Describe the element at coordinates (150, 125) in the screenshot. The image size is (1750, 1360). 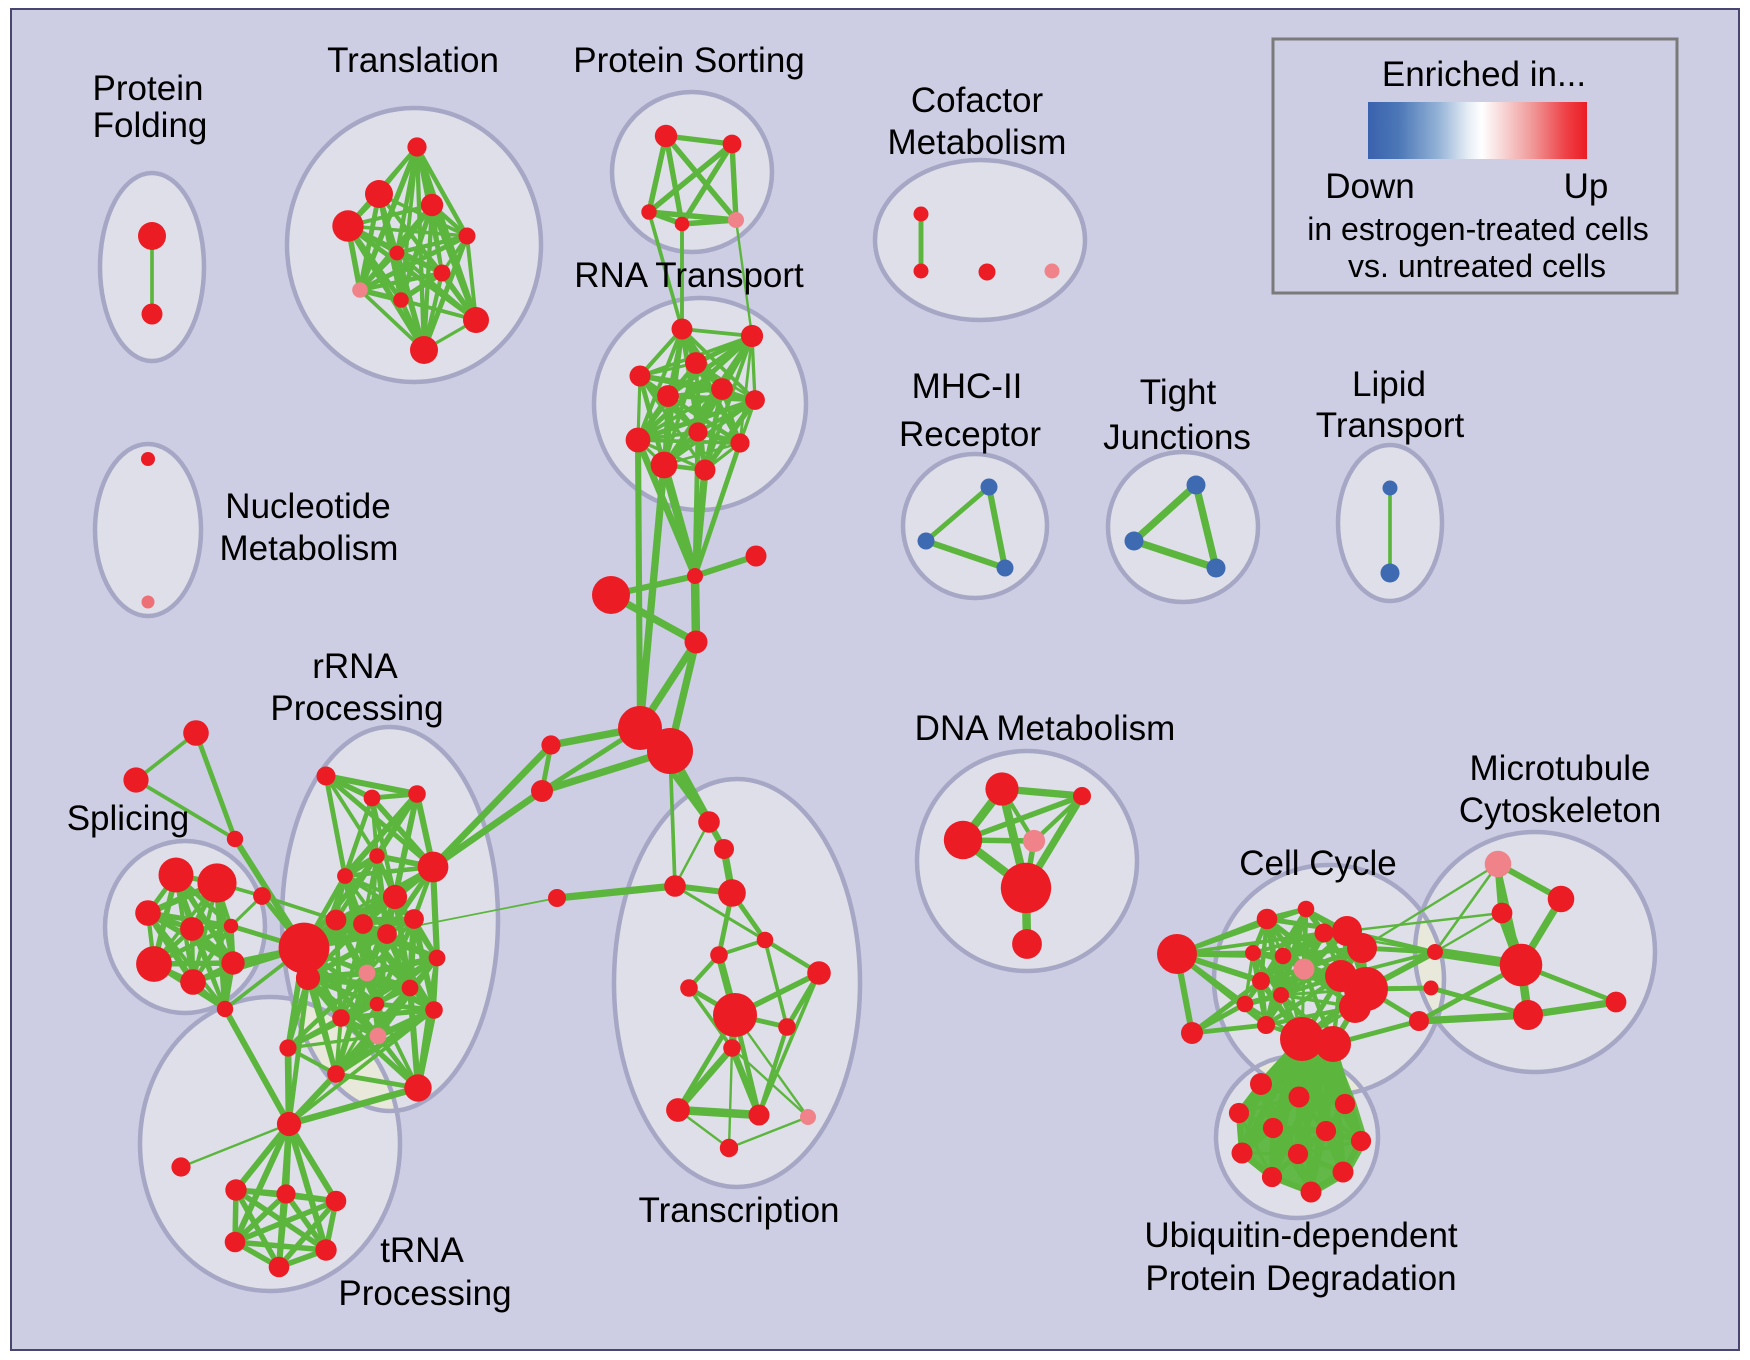
I see `svg-text: Folding` at that location.